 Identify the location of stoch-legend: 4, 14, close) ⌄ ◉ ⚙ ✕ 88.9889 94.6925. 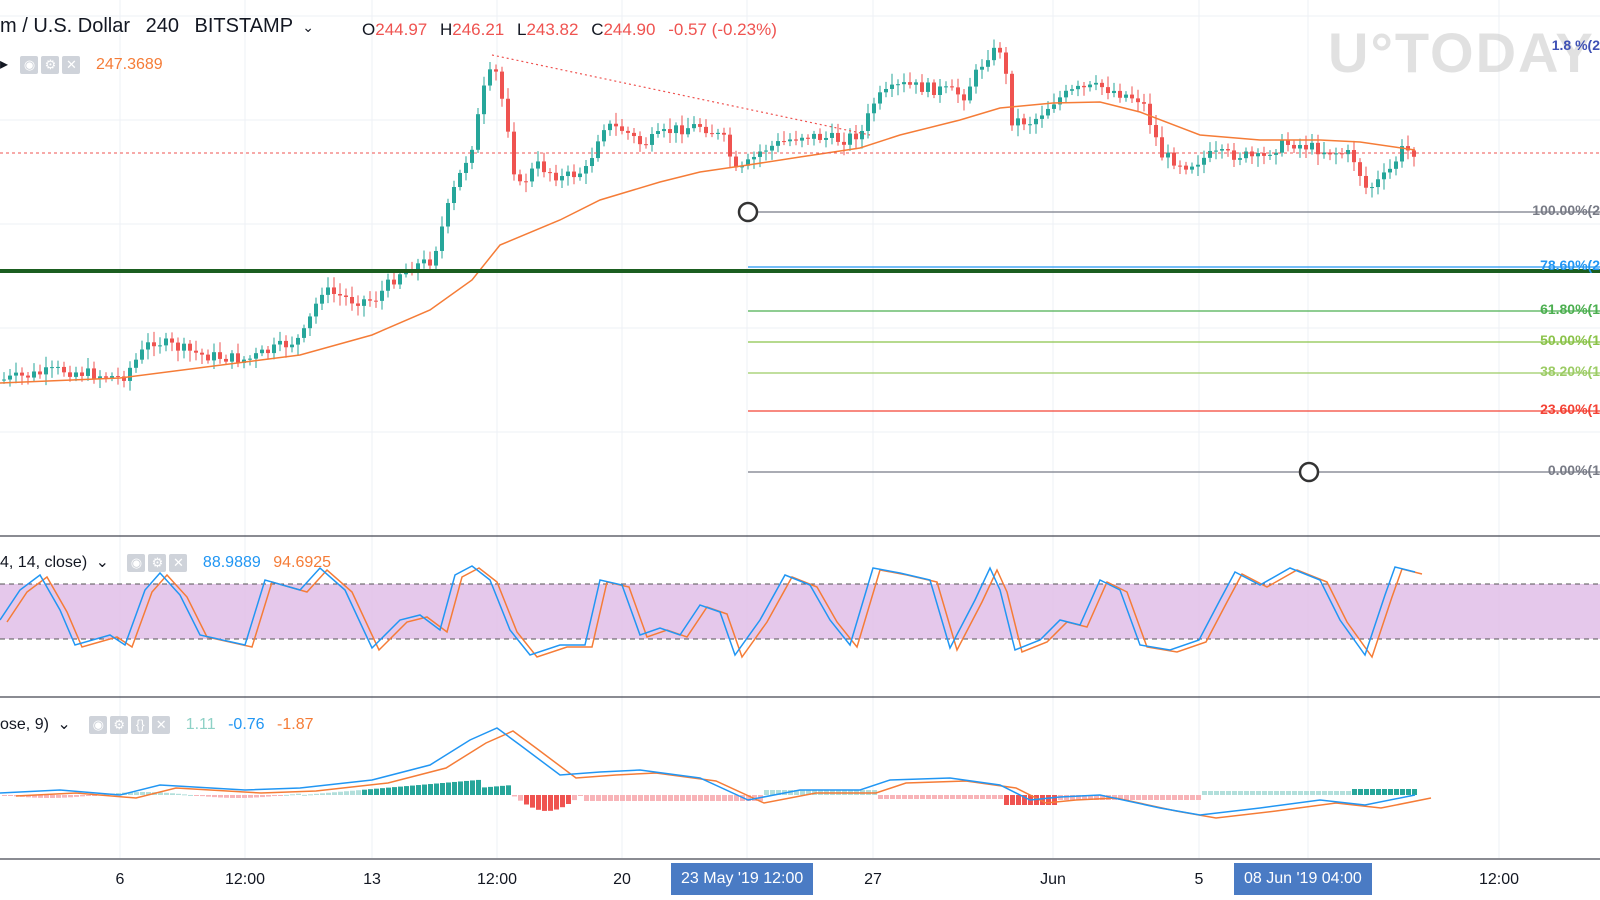
(165, 562).